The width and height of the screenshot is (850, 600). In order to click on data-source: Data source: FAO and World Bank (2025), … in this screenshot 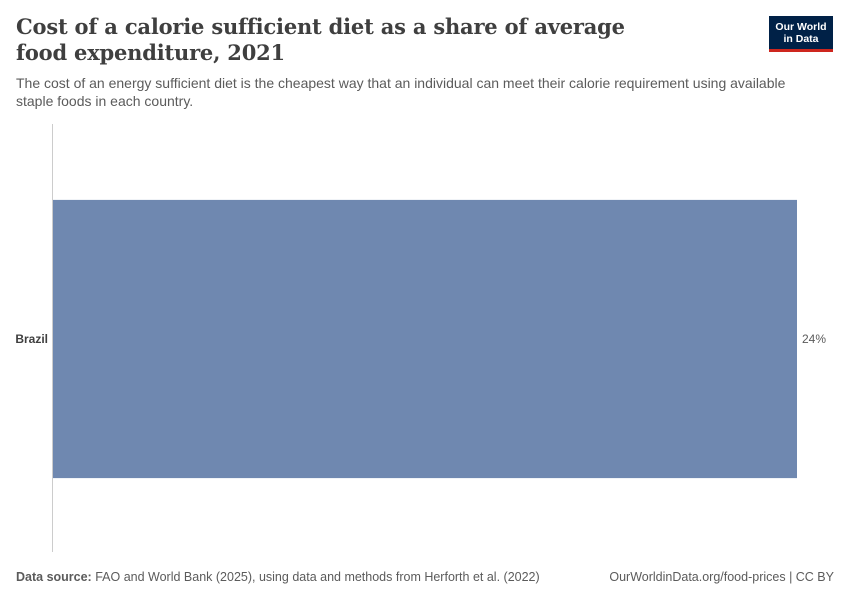, I will do `click(278, 577)`.